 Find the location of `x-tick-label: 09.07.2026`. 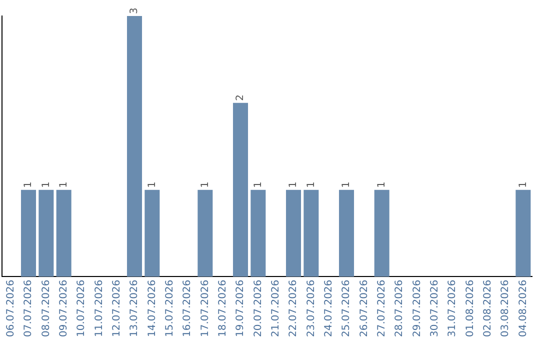

x-tick-label: 09.07.2026 is located at coordinates (64, 309).